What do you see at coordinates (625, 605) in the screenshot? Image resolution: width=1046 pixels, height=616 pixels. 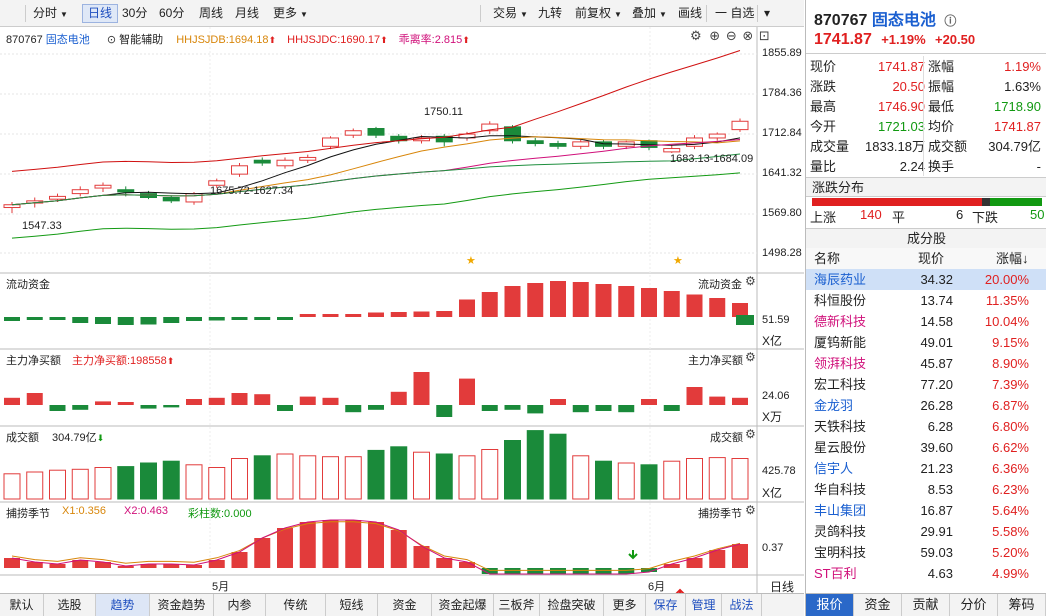 I see `template-tab-11: 更多` at bounding box center [625, 605].